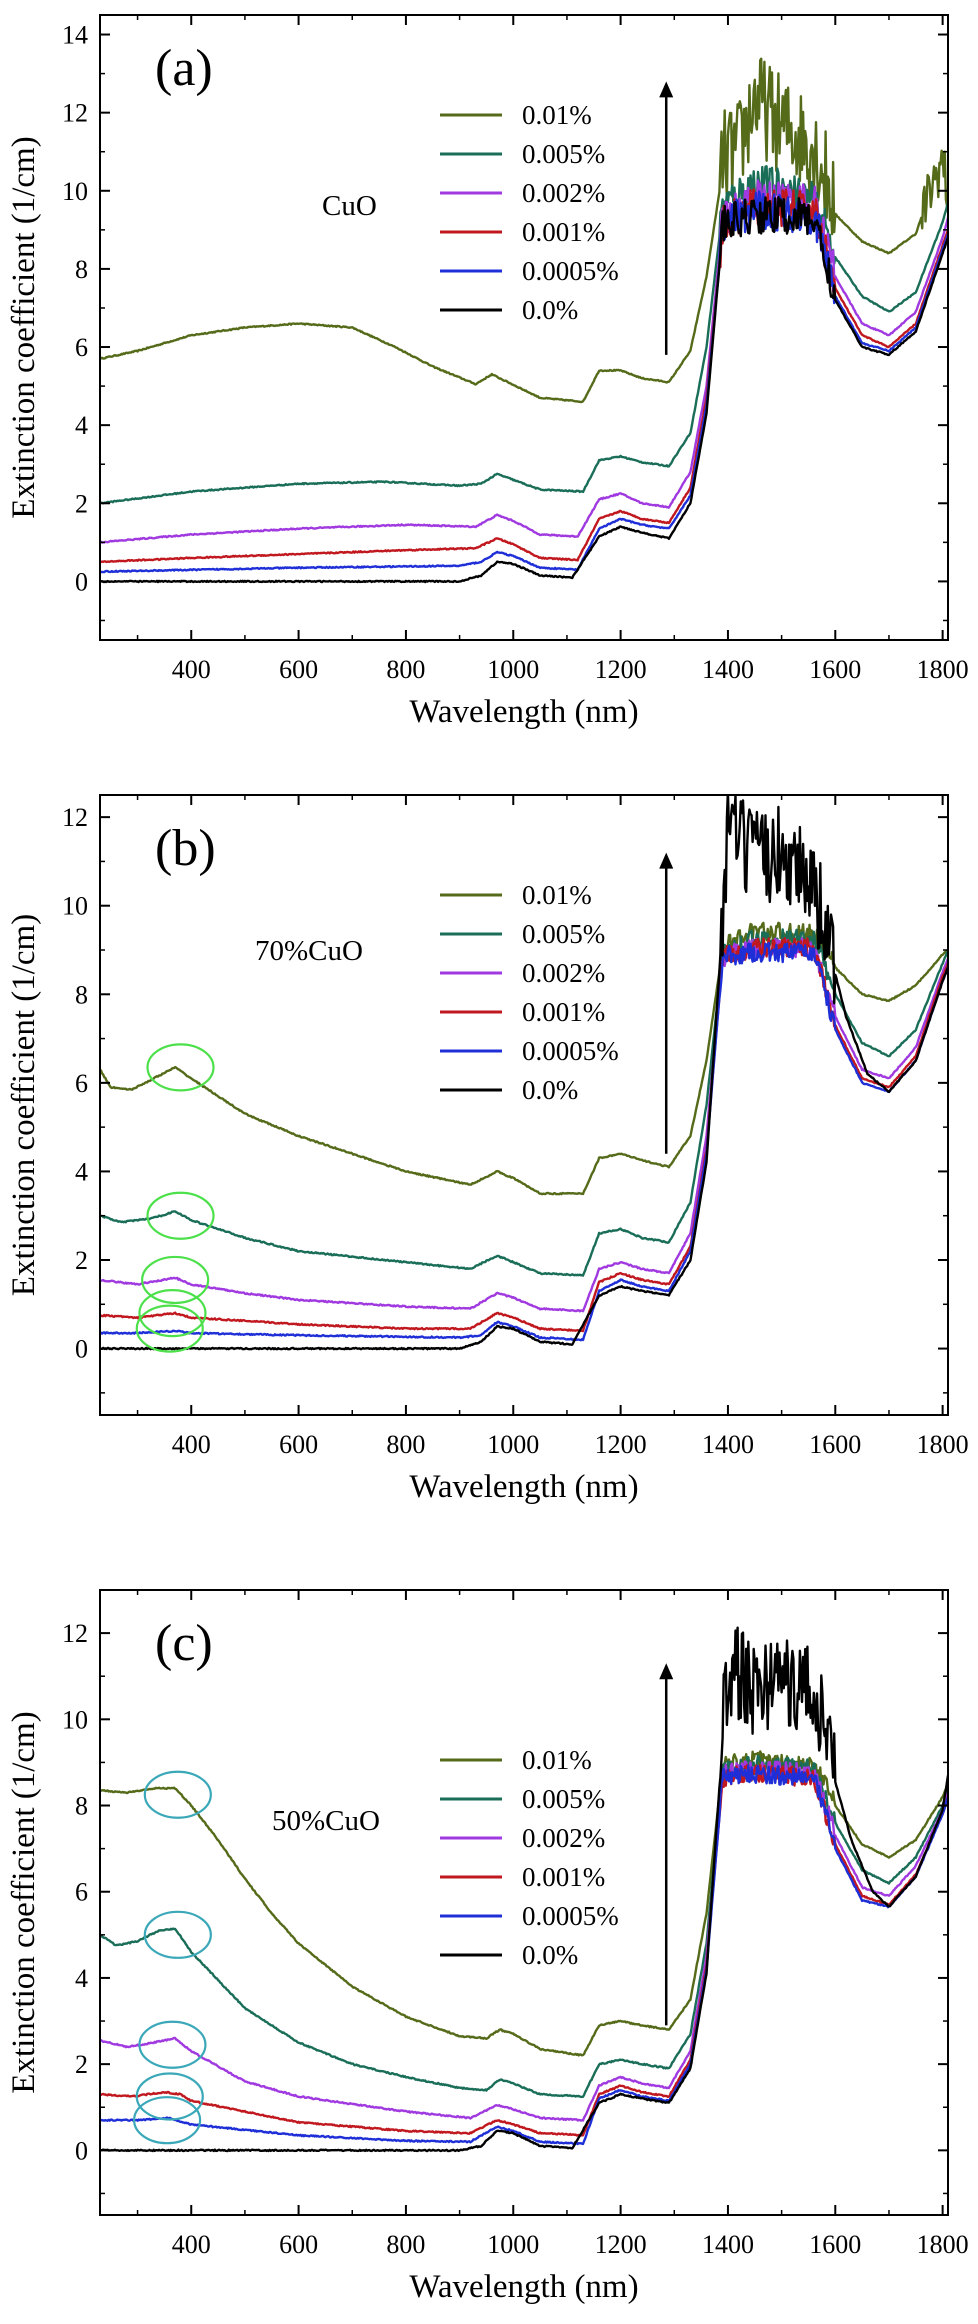 The width and height of the screenshot is (978, 2324). Describe the element at coordinates (75, 35) in the screenshot. I see `y-tick-label: 14` at that location.